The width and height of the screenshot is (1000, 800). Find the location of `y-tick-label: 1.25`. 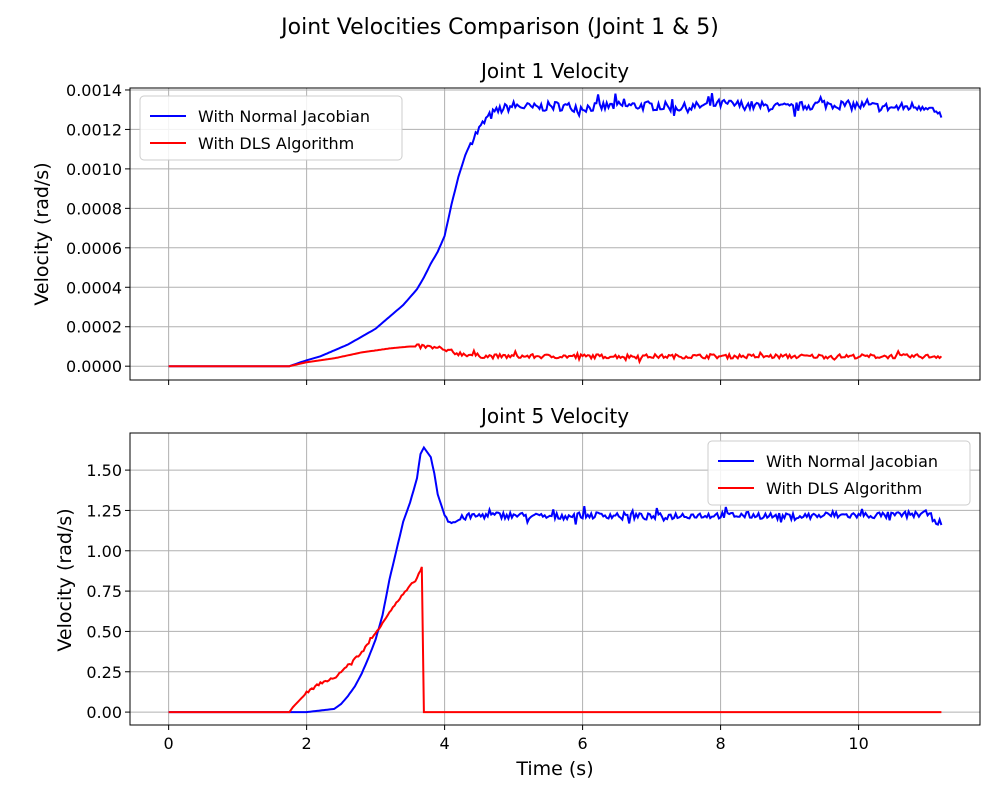

y-tick-label: 1.25 is located at coordinates (104, 510).